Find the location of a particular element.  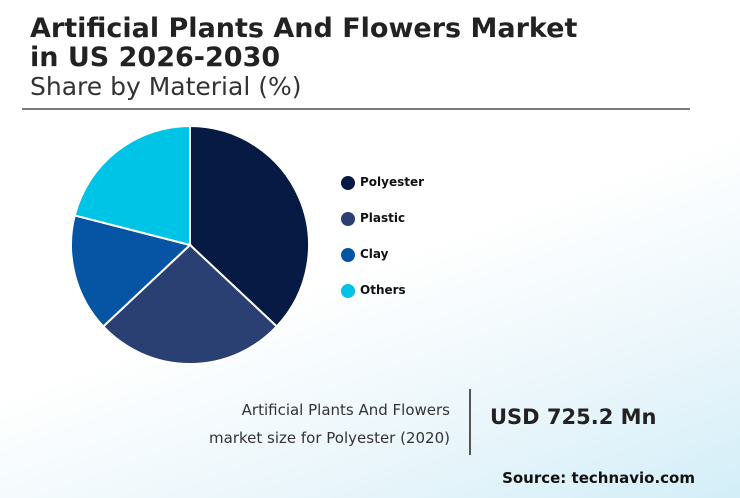

pie-slice-others is located at coordinates (132, 185).